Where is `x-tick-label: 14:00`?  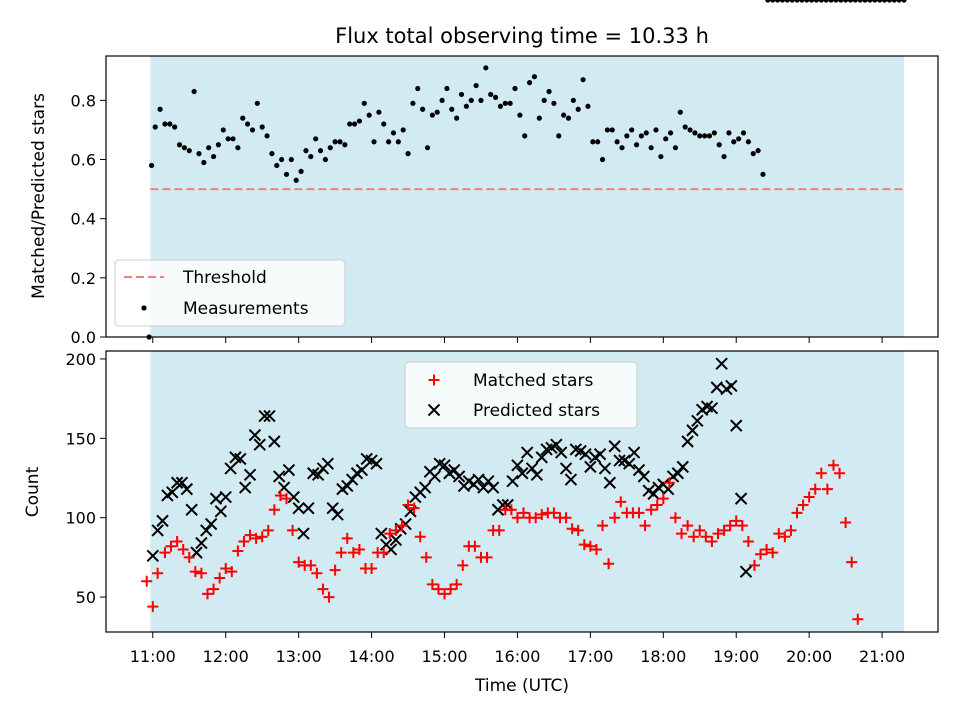 x-tick-label: 14:00 is located at coordinates (372, 656).